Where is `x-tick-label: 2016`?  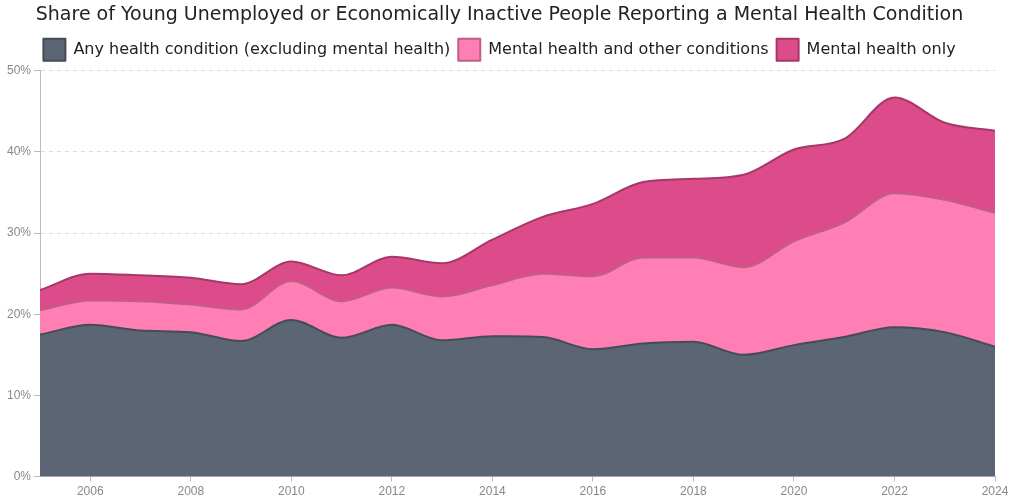
x-tick-label: 2016 is located at coordinates (593, 491).